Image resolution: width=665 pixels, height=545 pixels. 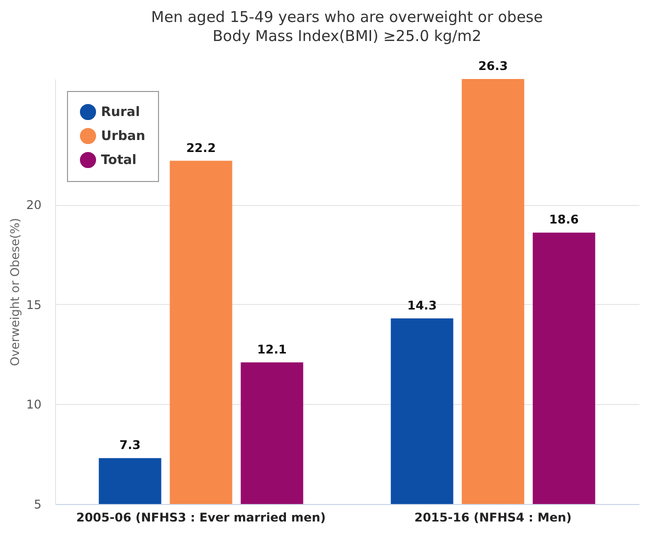 I want to click on data-label: 18.6, so click(x=564, y=219).